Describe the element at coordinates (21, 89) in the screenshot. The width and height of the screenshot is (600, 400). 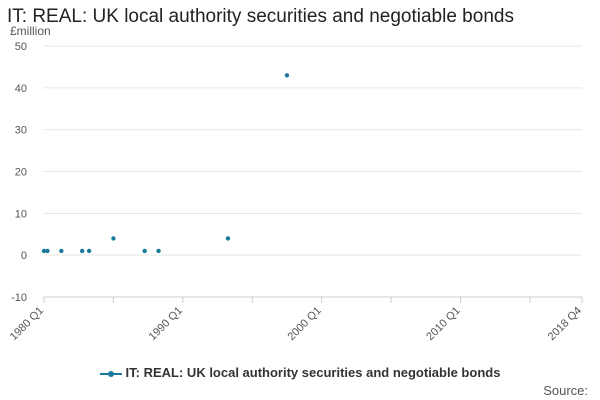
I see `y-tick-label: 40` at that location.